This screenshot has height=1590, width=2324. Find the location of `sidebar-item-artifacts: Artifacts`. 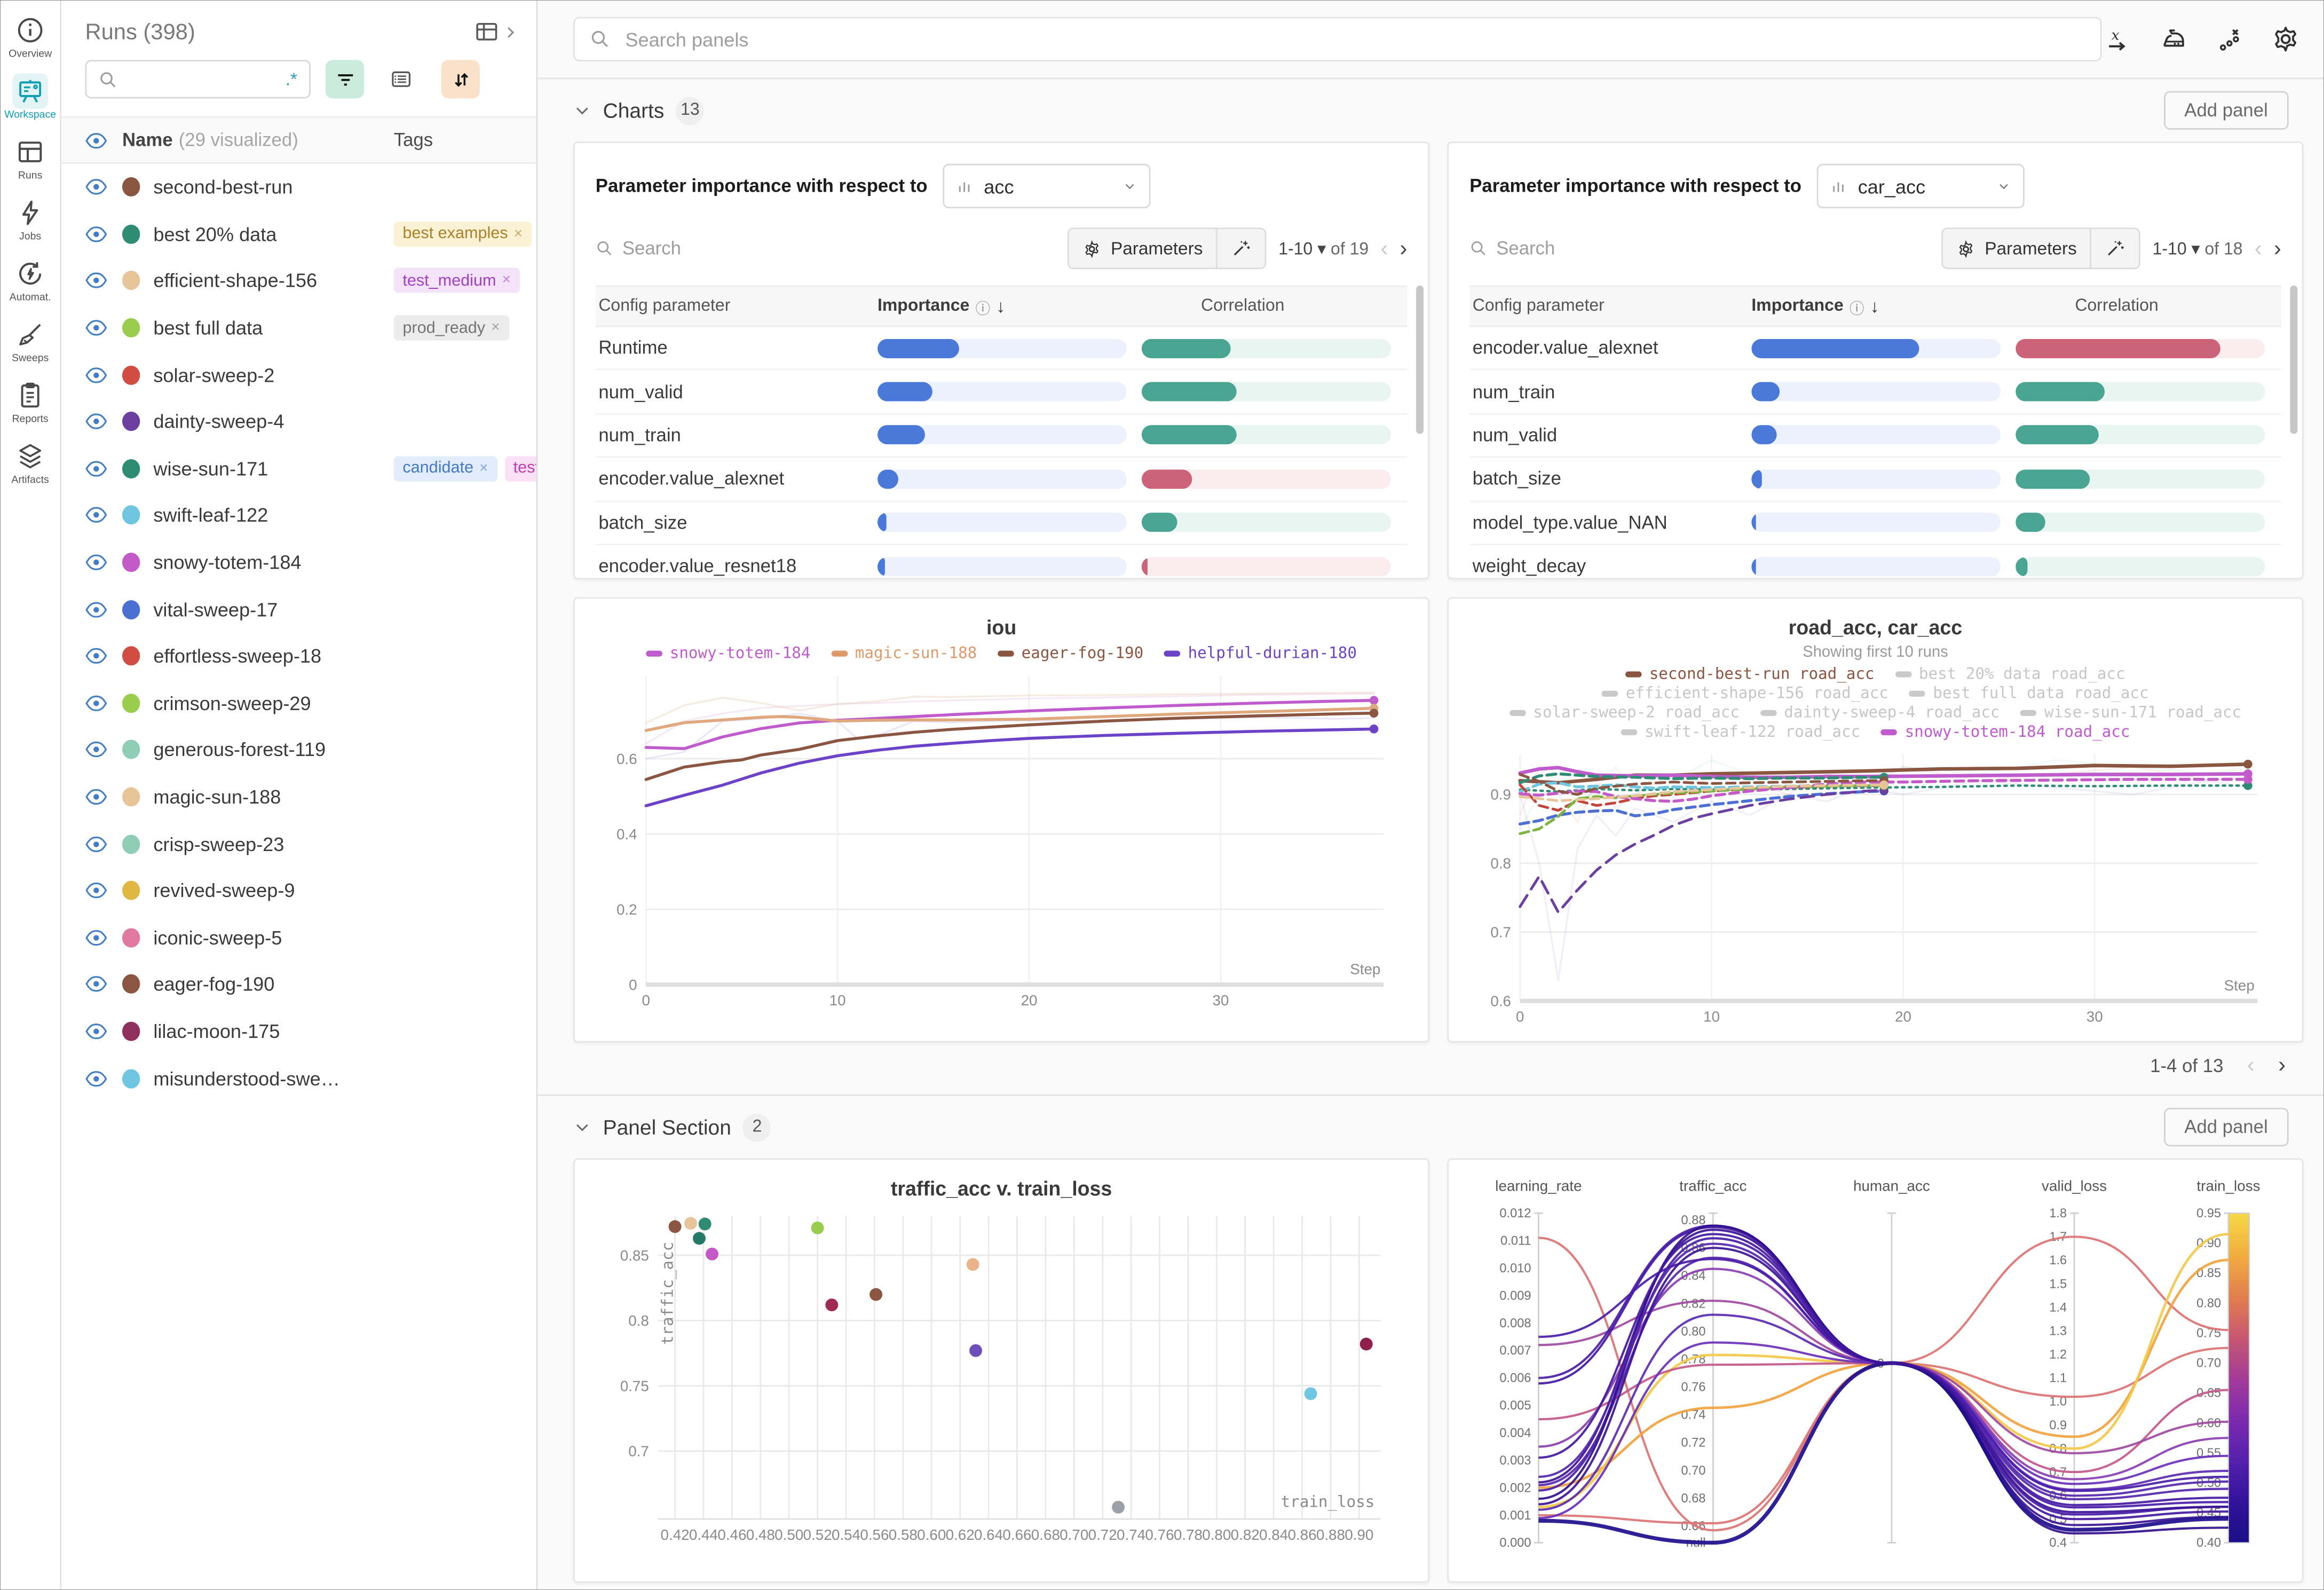

sidebar-item-artifacts: Artifacts is located at coordinates (30, 462).